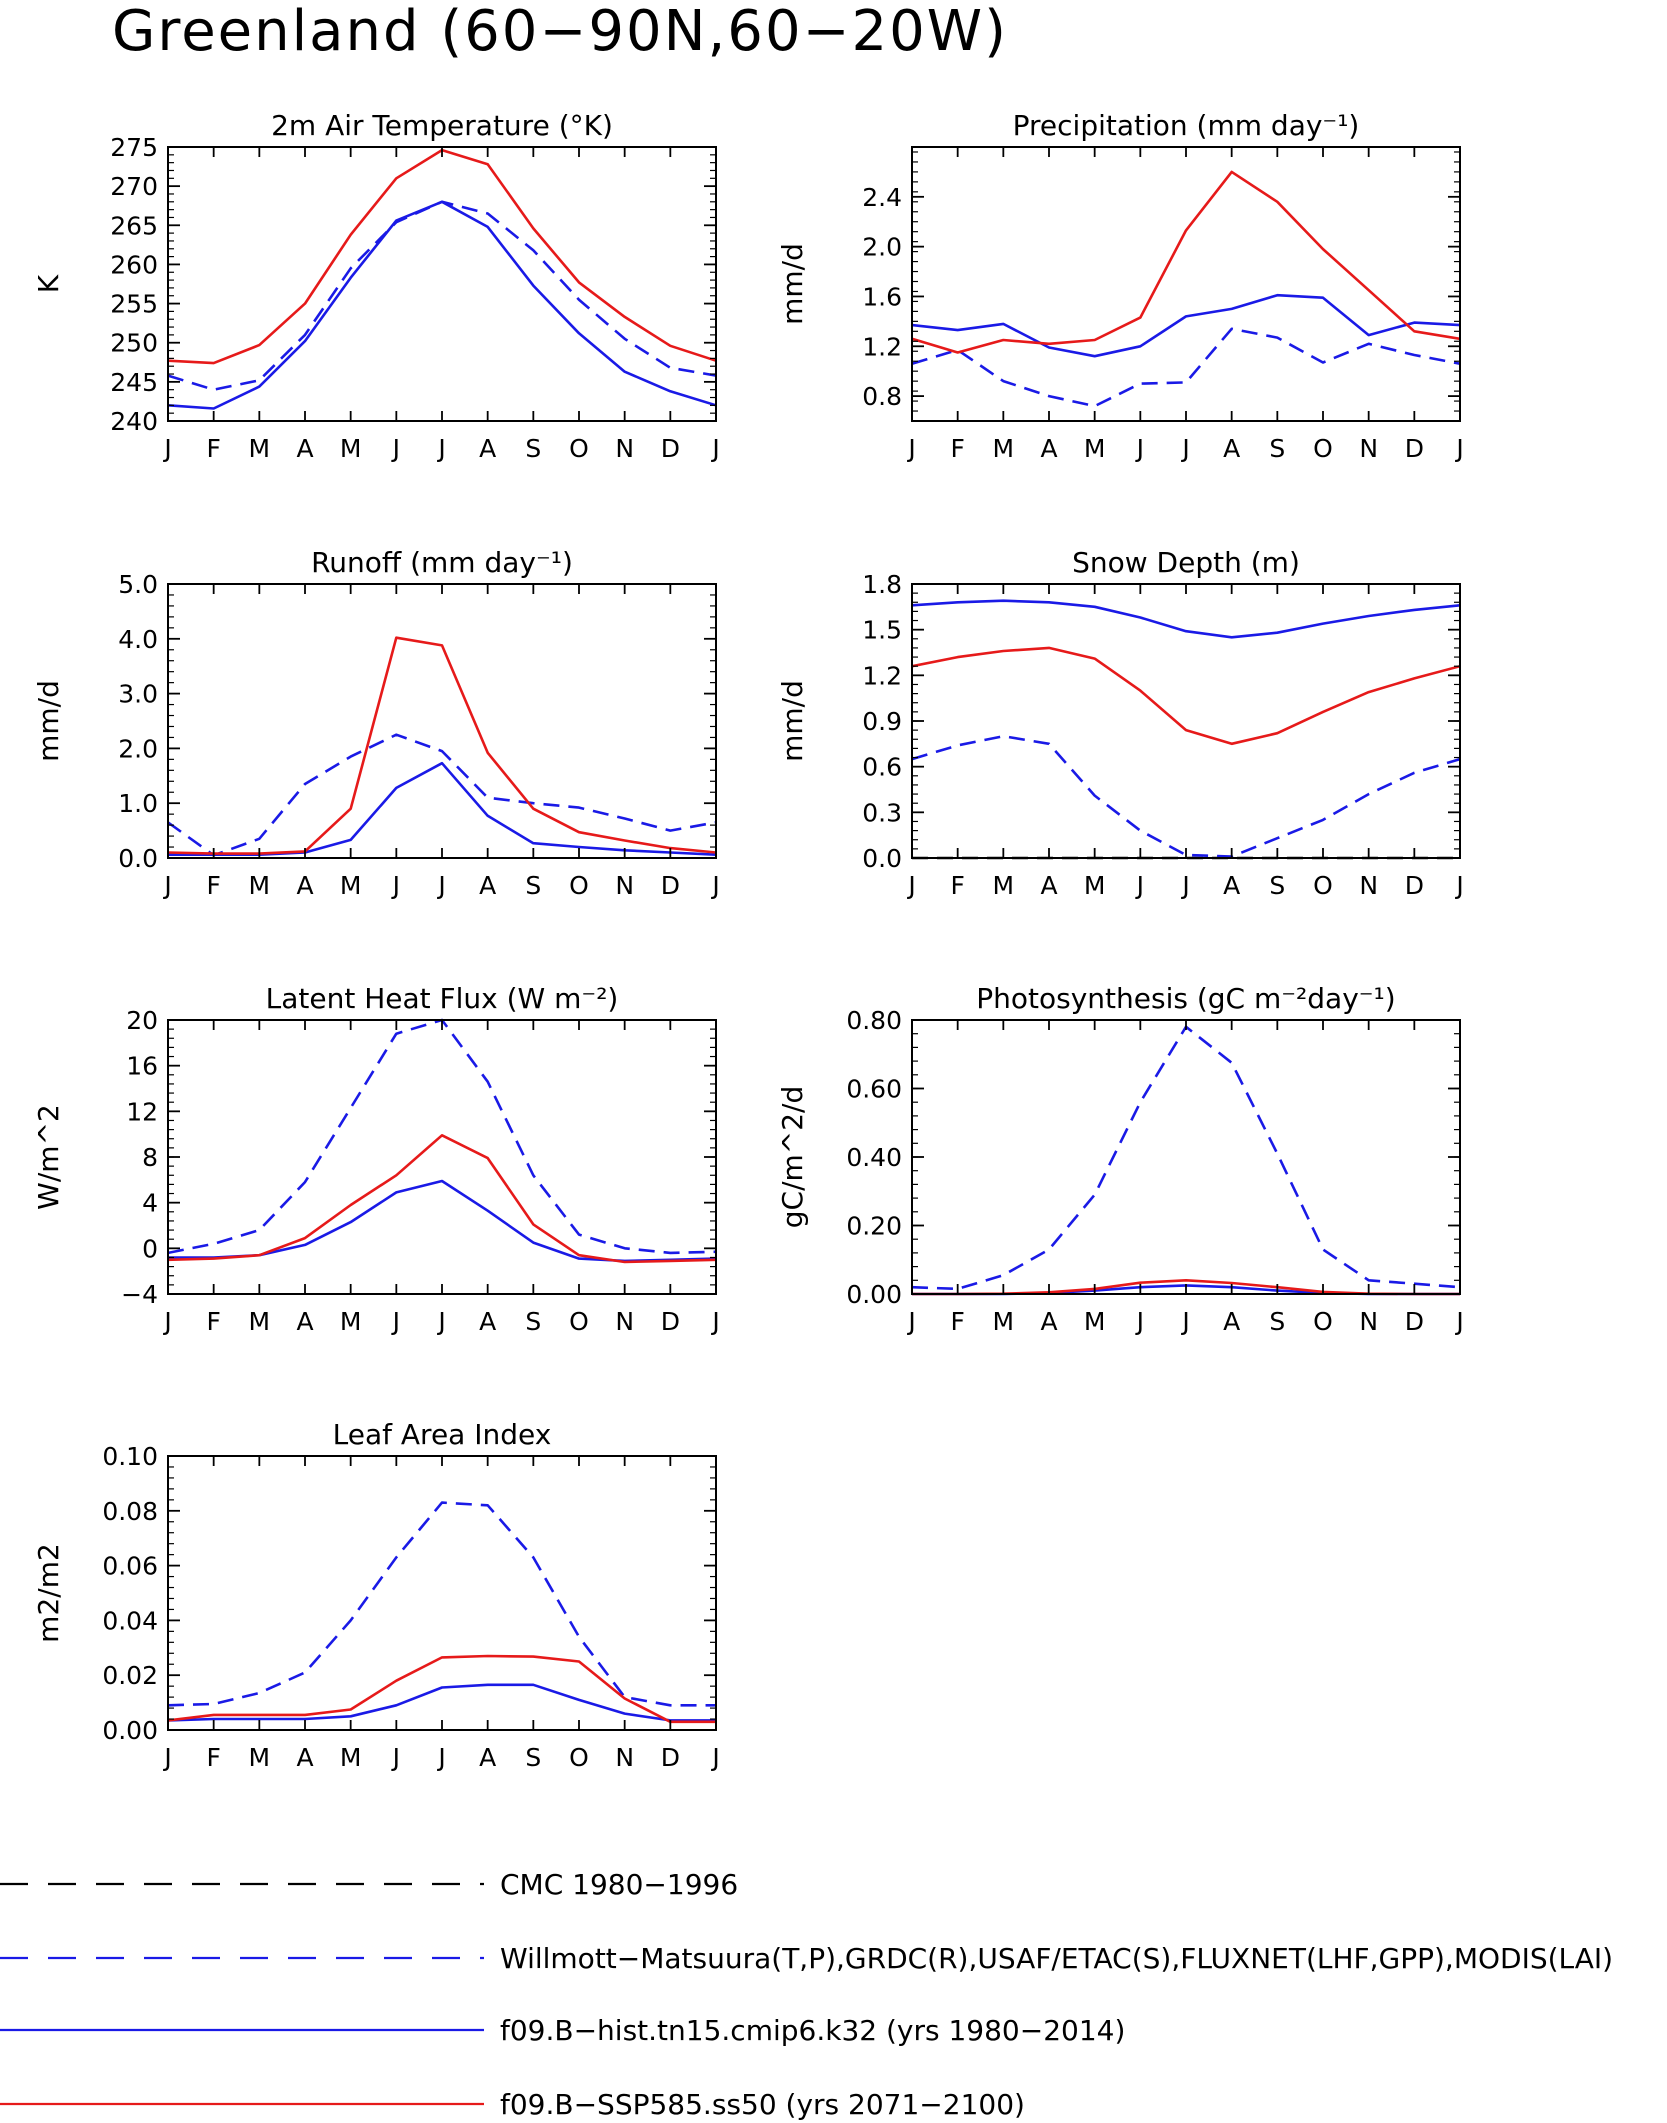  What do you see at coordinates (130, 1620) in the screenshot?
I see `y-tick-label: 0.04` at bounding box center [130, 1620].